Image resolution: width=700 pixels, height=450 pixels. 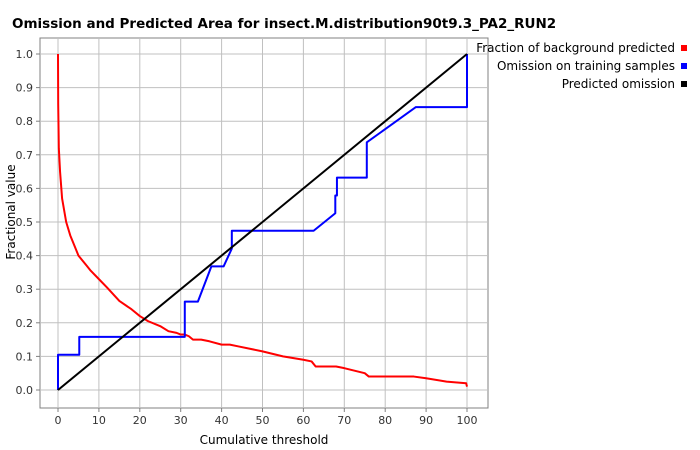 What do you see at coordinates (385, 420) in the screenshot?
I see `x-tick-label: 80` at bounding box center [385, 420].